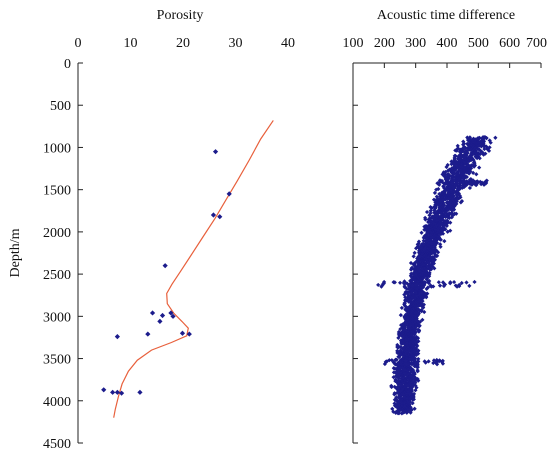 This screenshot has width=550, height=465. What do you see at coordinates (131, 43) in the screenshot?
I see `porosity-x-tick-label: 10` at bounding box center [131, 43].